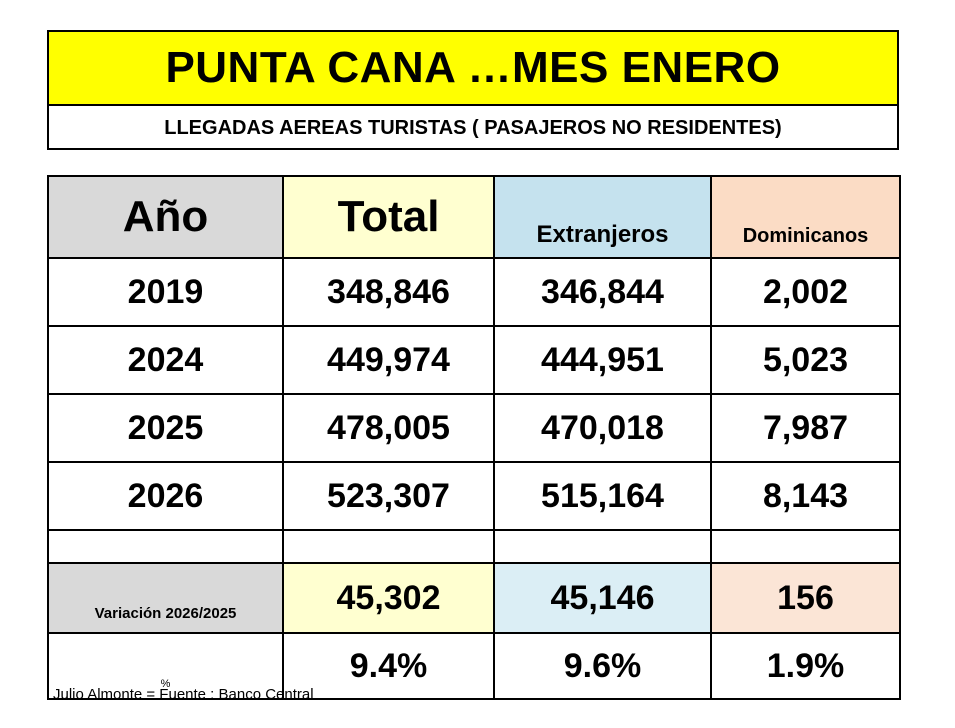  What do you see at coordinates (388, 666) in the screenshot?
I see `percent-total: 9.4%` at bounding box center [388, 666].